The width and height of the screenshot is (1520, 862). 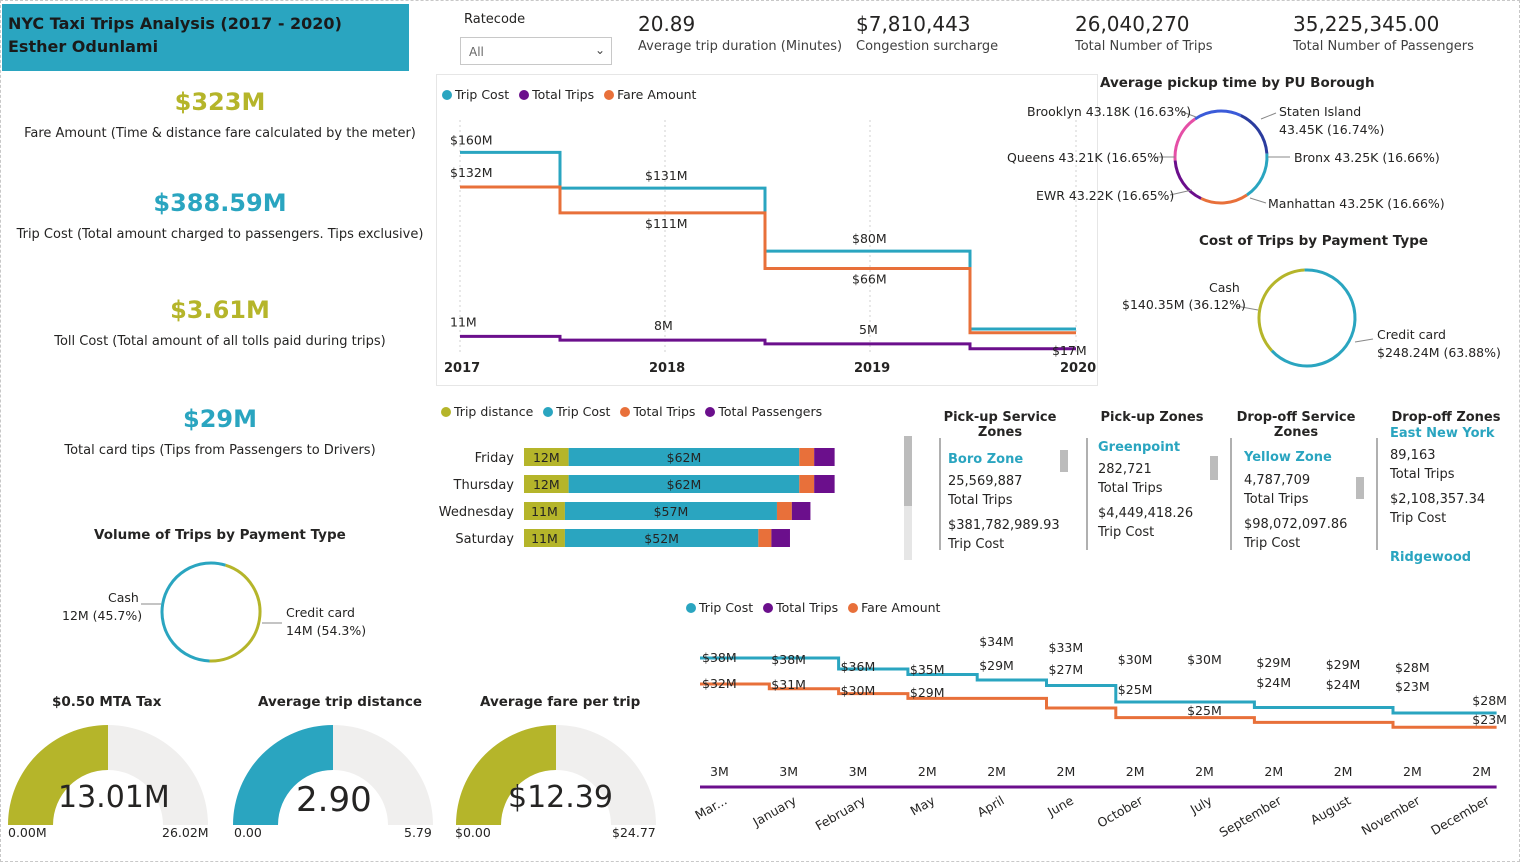 I want to click on zone-col4-next-name: Ridgewood, so click(x=1431, y=557).